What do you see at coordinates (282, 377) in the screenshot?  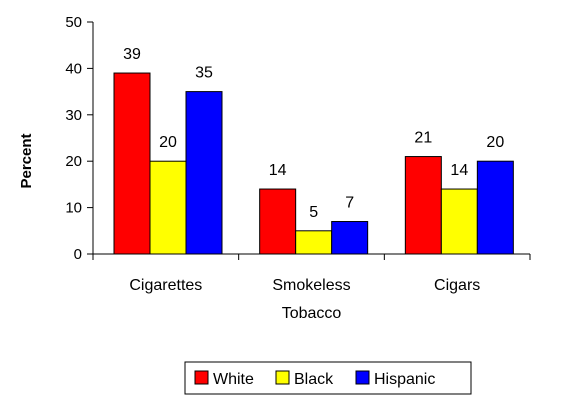 I see `legend-swatch-black` at bounding box center [282, 377].